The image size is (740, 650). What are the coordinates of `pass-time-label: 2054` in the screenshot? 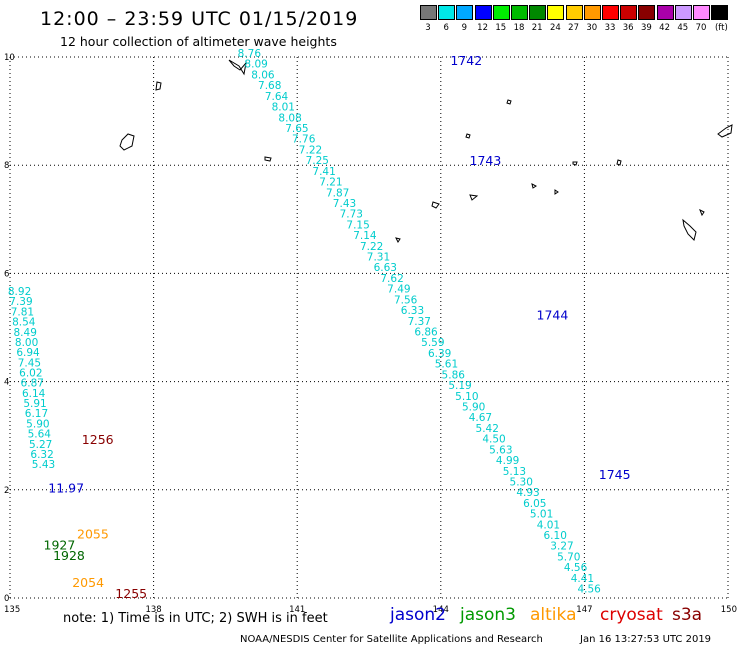 It's located at (88, 582).